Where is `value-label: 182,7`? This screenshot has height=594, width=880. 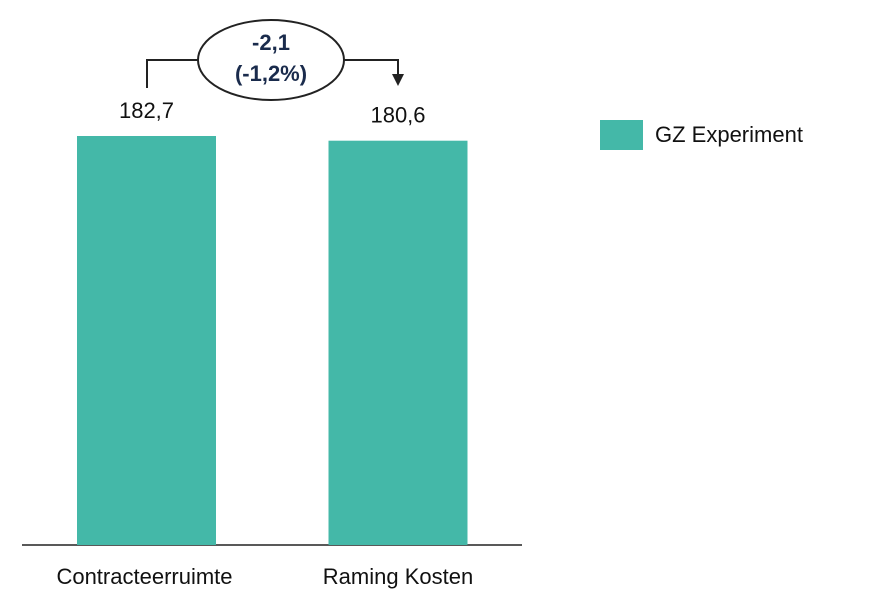
value-label: 182,7 is located at coordinates (146, 110).